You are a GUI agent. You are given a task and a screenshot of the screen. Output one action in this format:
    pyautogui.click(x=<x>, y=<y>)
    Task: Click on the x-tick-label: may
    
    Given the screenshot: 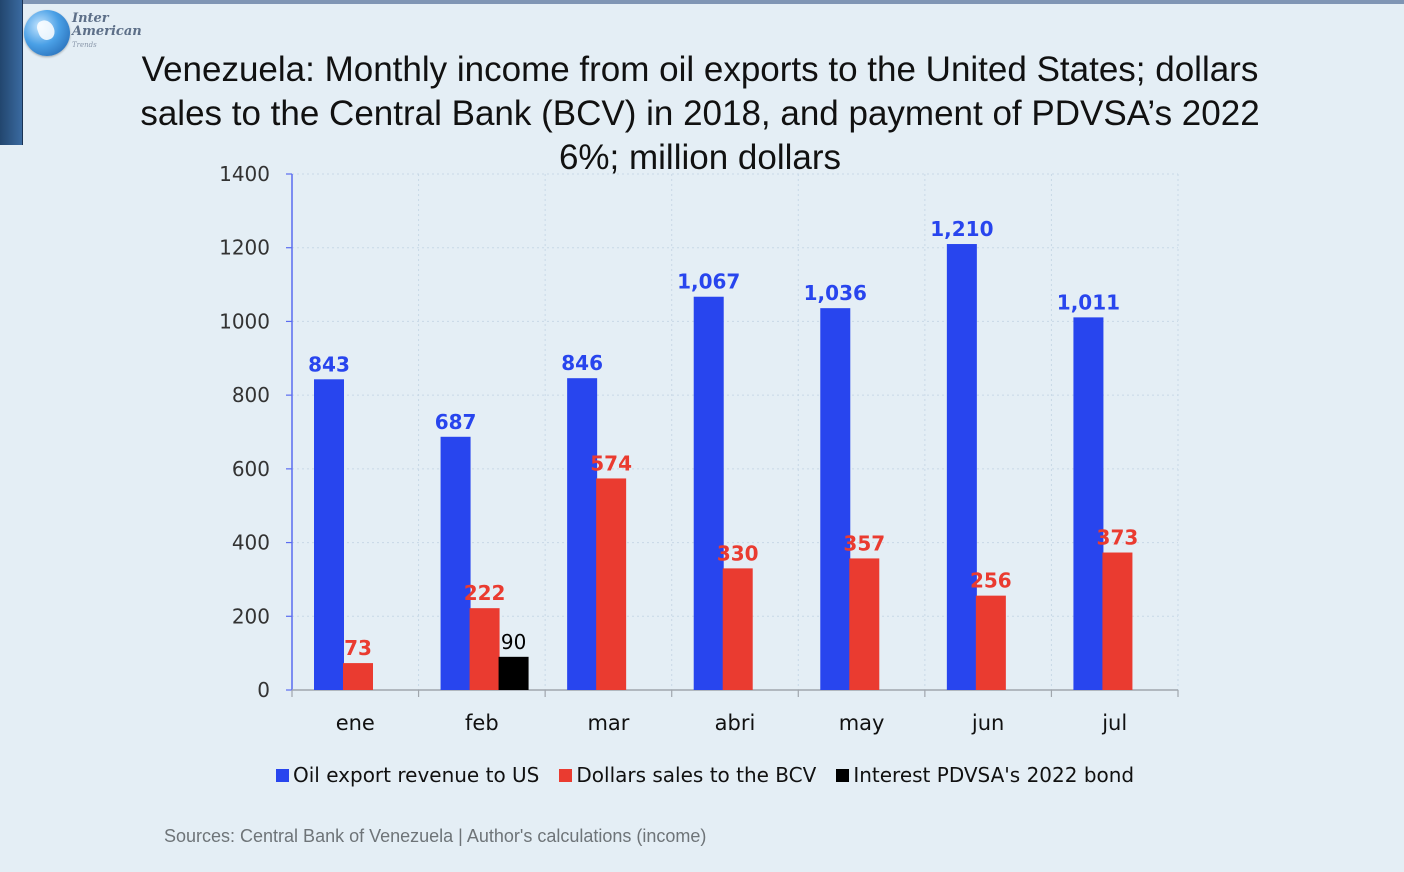 What is the action you would take?
    pyautogui.click(x=862, y=723)
    